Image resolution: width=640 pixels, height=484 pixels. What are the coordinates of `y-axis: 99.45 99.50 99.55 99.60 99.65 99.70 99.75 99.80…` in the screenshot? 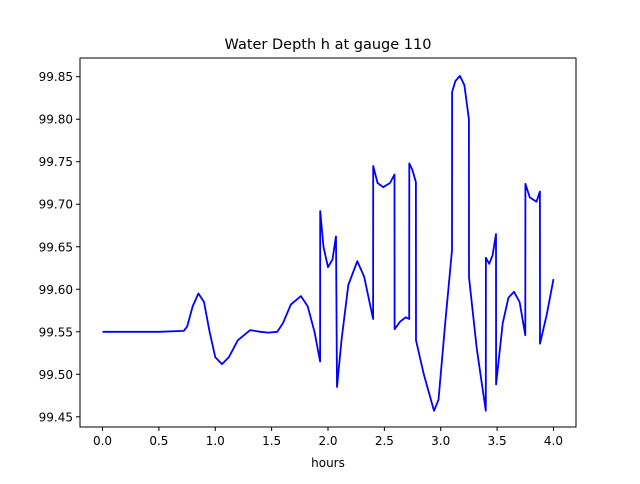 It's located at (59, 247).